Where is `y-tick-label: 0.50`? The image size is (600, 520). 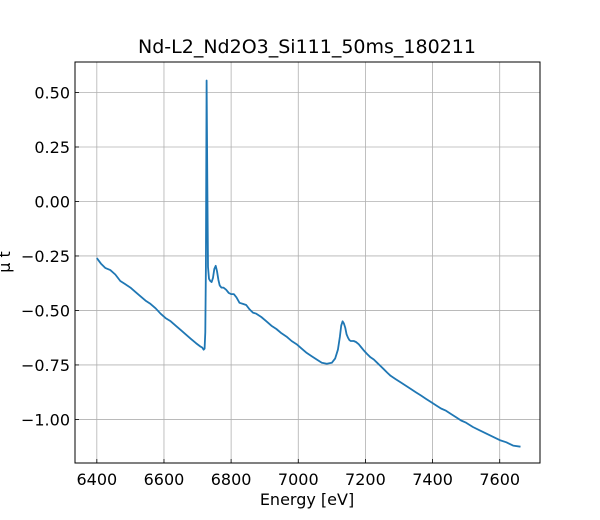 y-tick-label: 0.50 is located at coordinates (52, 93).